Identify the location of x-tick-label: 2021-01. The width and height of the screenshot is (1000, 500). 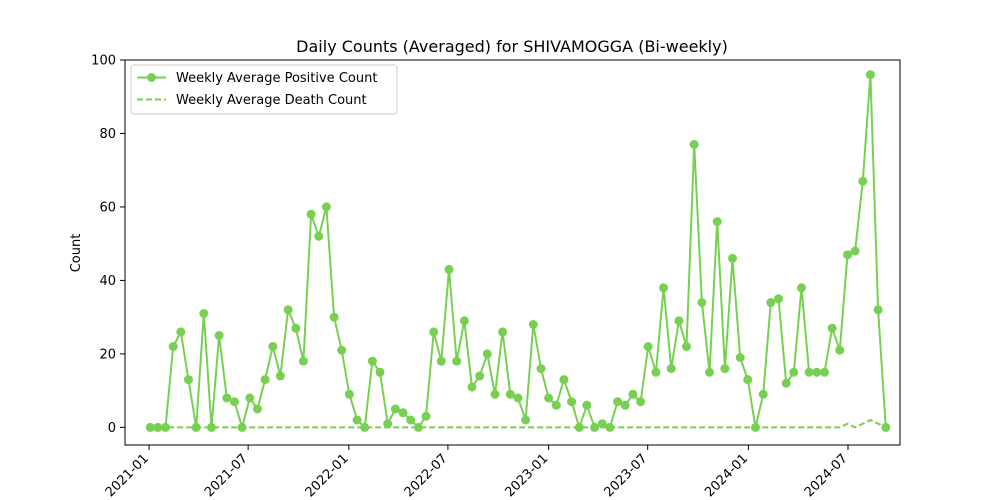
(127, 475).